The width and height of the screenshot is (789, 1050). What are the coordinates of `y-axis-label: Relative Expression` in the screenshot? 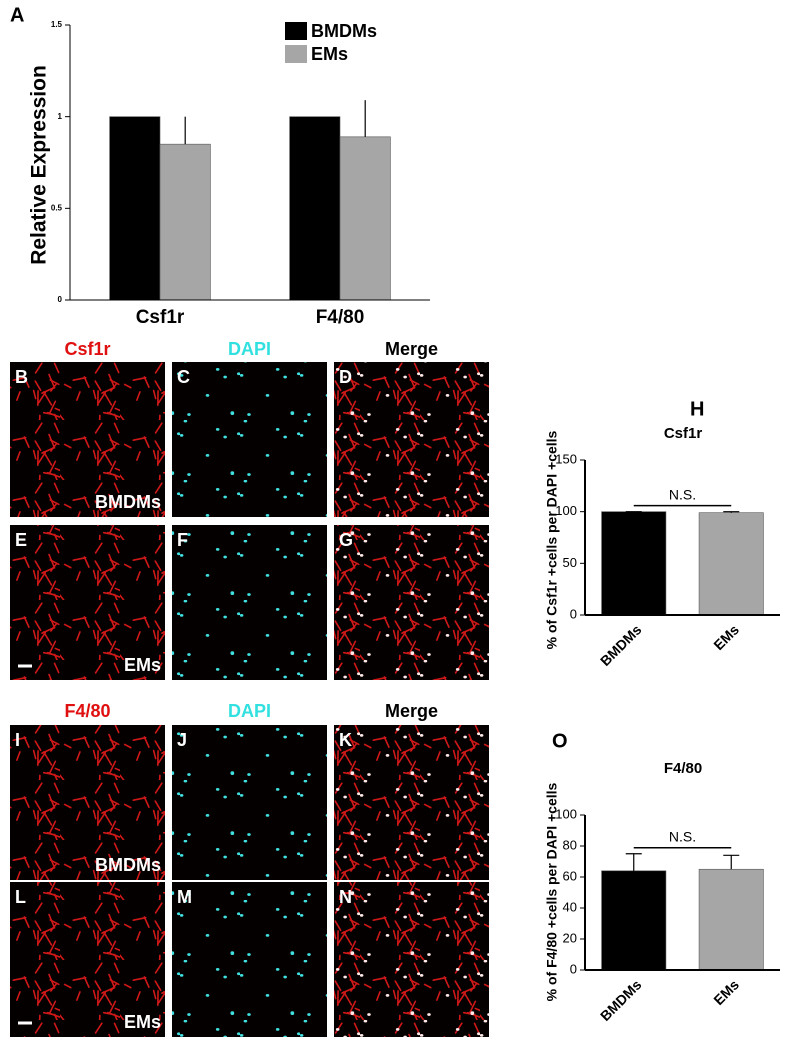 It's located at (39, 165).